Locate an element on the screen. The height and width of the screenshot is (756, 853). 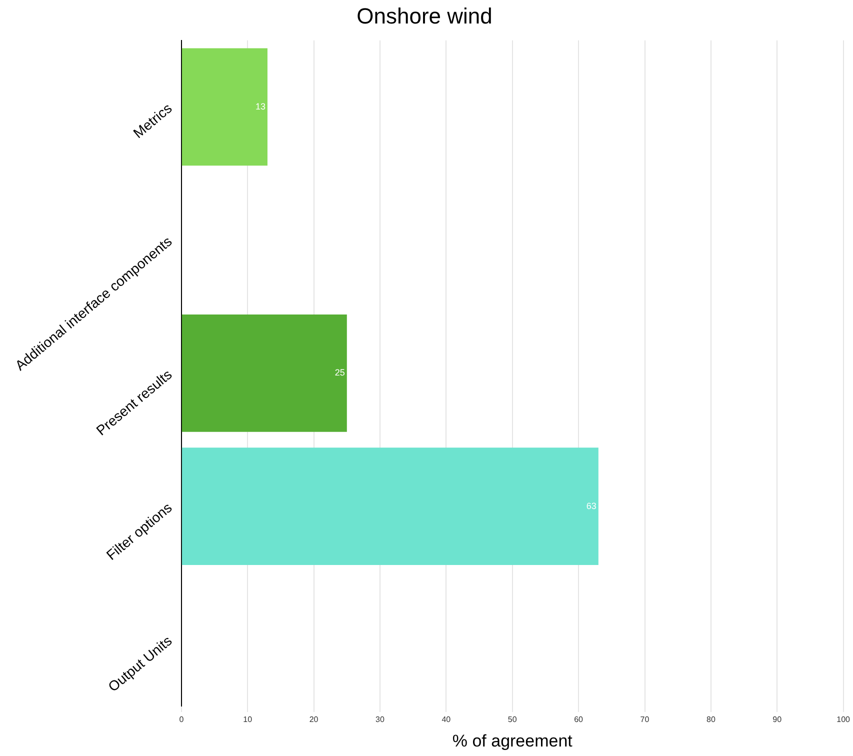
x-tick-label: 40 is located at coordinates (447, 719).